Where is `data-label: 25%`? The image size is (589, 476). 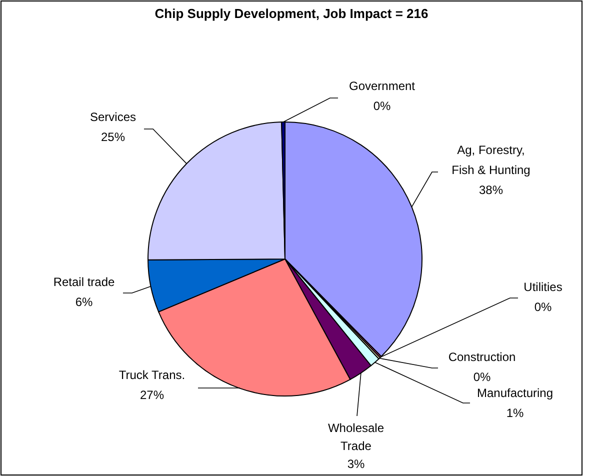 data-label: 25% is located at coordinates (113, 137).